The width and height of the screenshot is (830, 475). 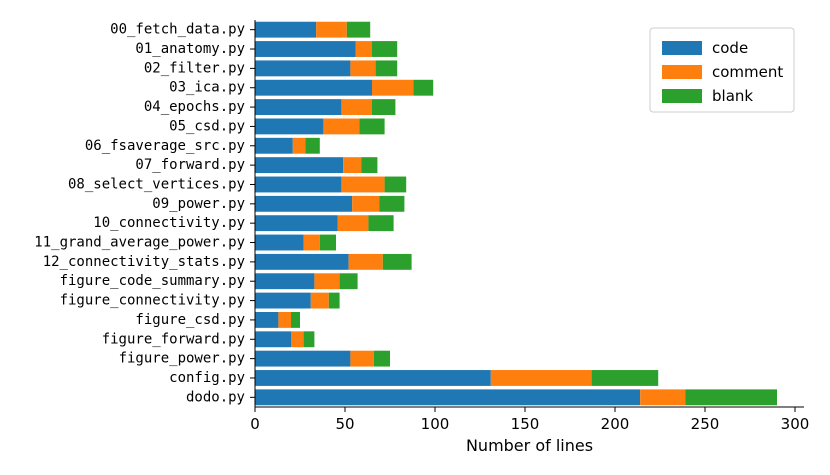 What do you see at coordinates (525, 424) in the screenshot?
I see `x-tick-label: 150` at bounding box center [525, 424].